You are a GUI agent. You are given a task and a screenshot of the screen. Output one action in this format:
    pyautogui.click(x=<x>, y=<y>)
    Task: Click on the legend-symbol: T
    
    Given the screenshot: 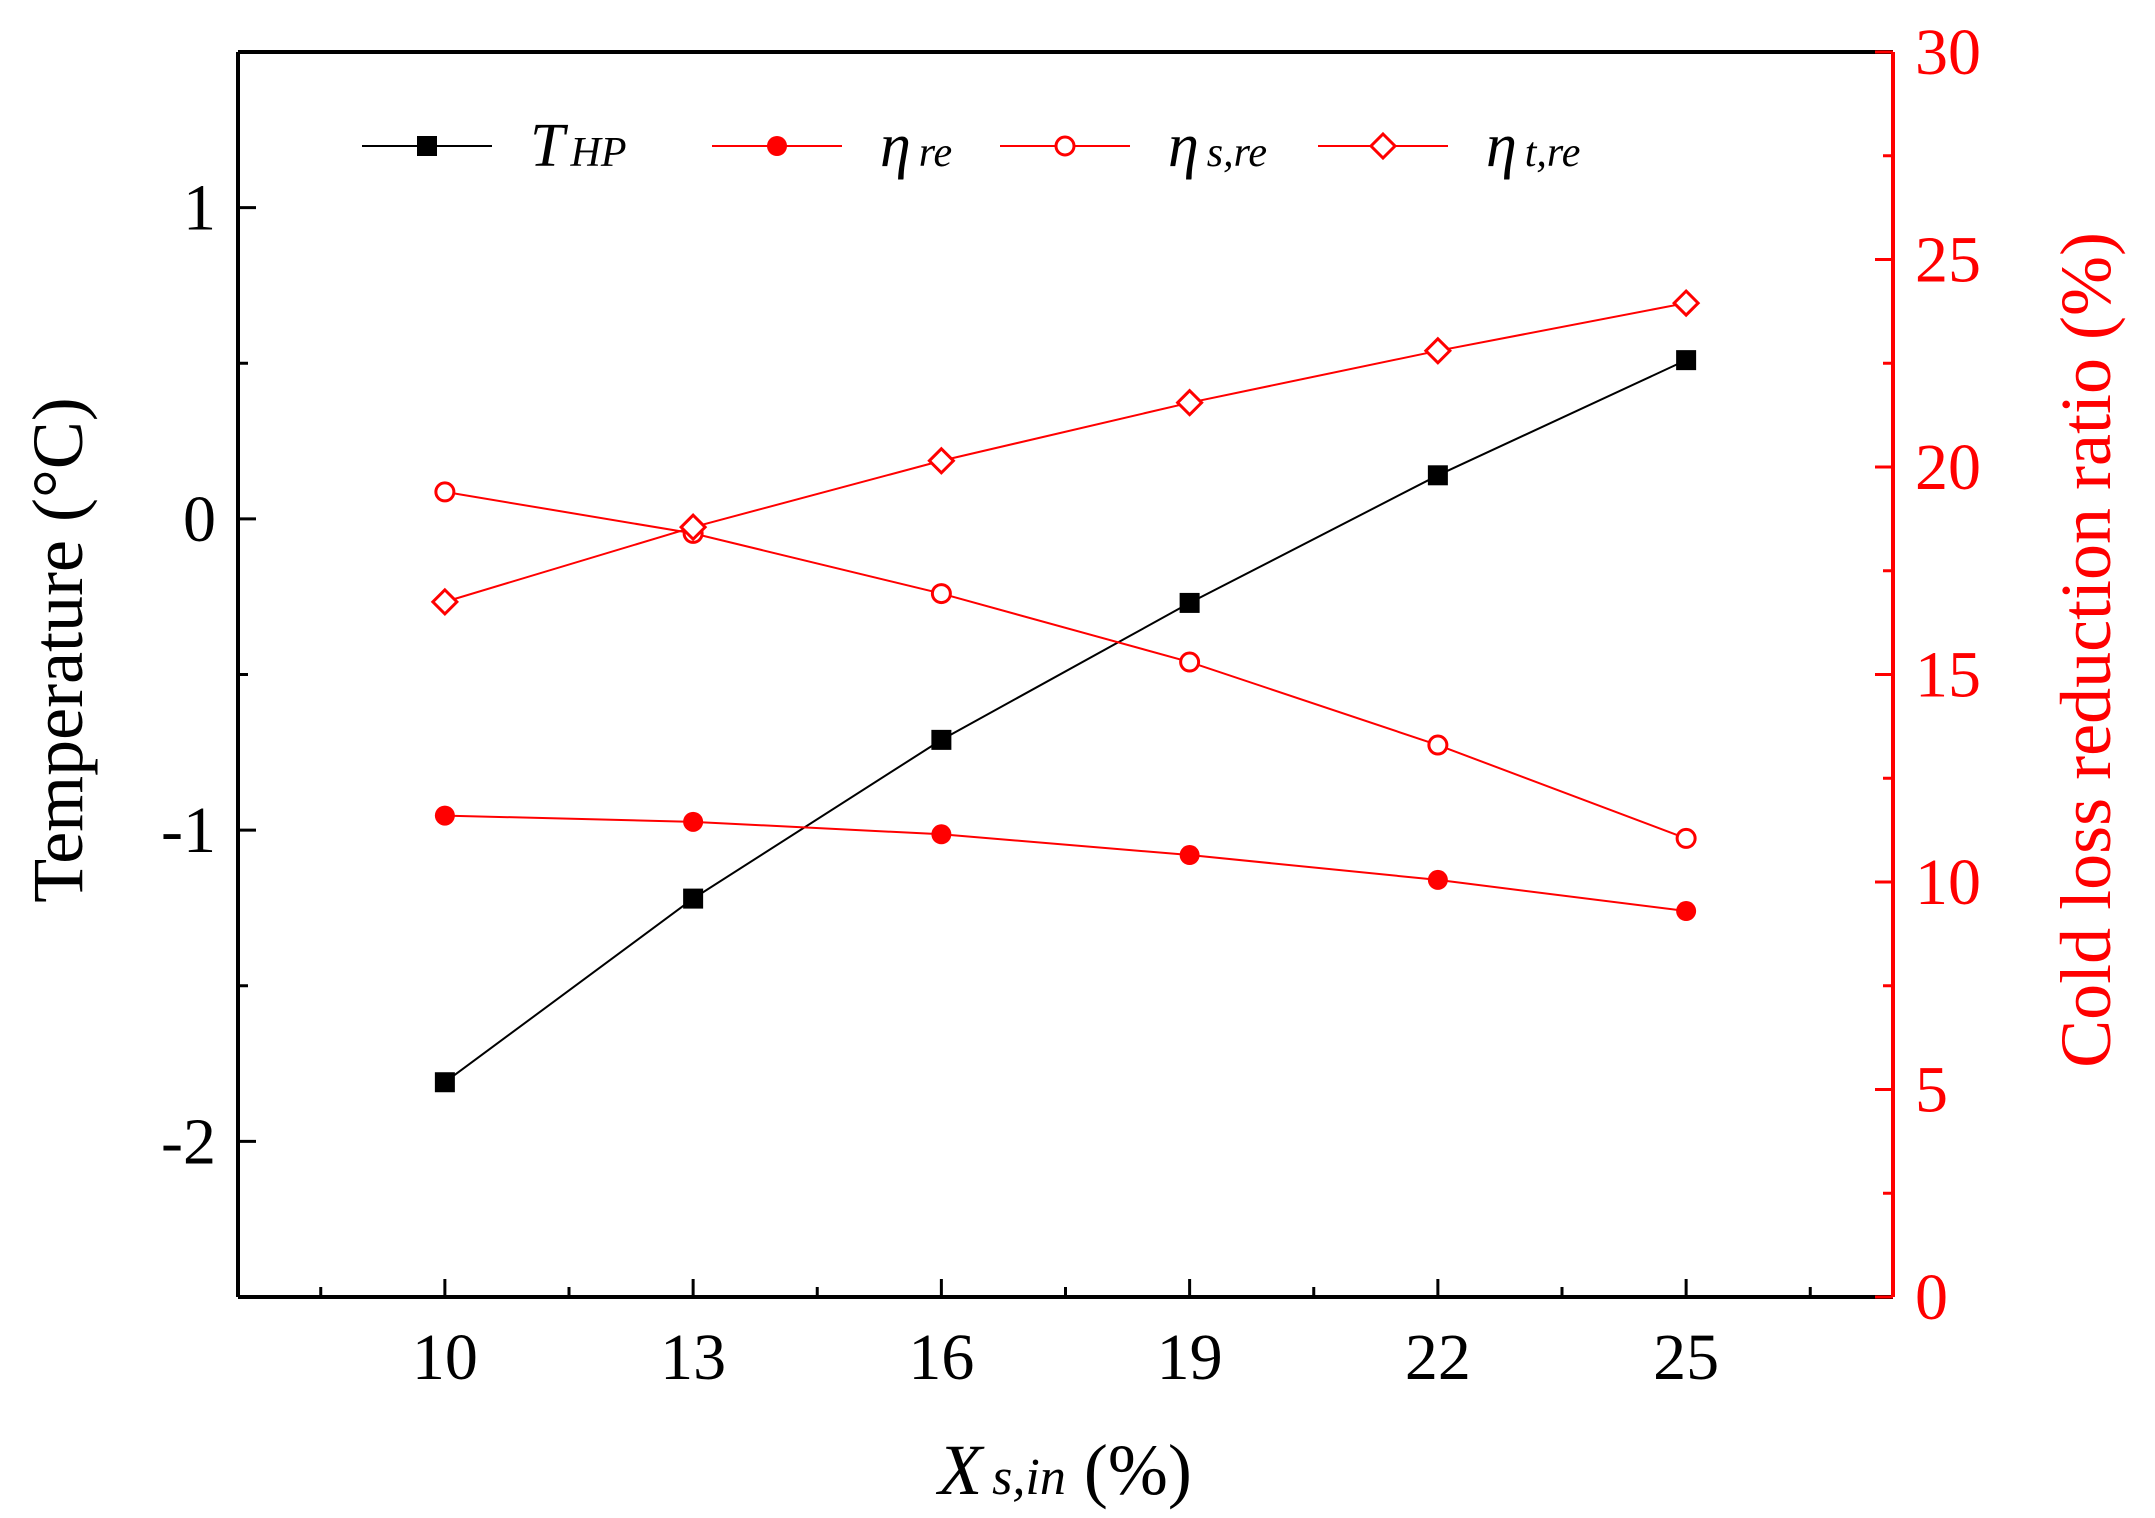 What is the action you would take?
    pyautogui.click(x=549, y=146)
    